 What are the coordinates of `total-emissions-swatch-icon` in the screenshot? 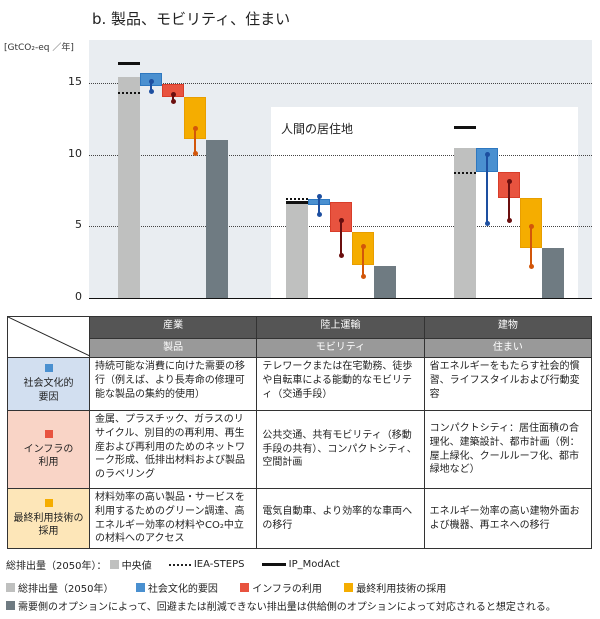 It's located at (10, 587).